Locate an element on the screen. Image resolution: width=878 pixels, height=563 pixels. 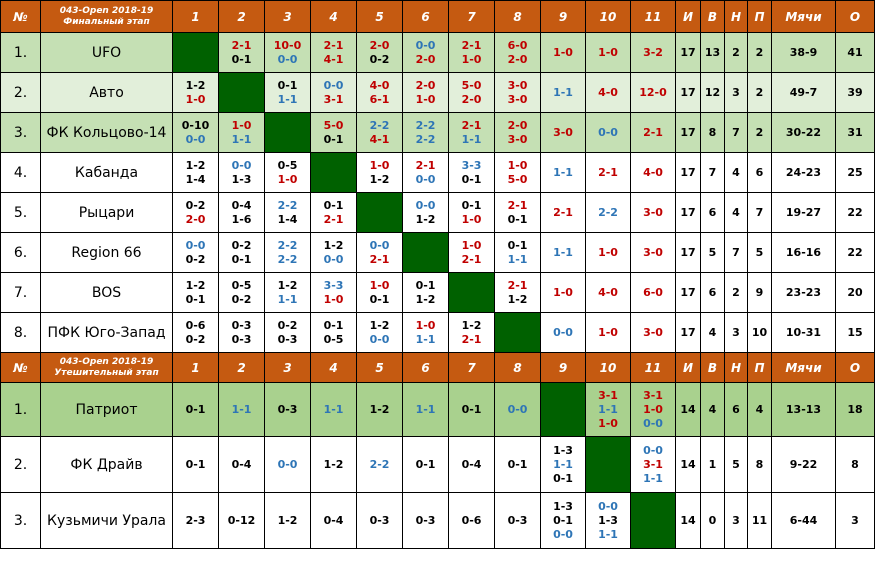
team-name: BOS is located at coordinates (106, 292).